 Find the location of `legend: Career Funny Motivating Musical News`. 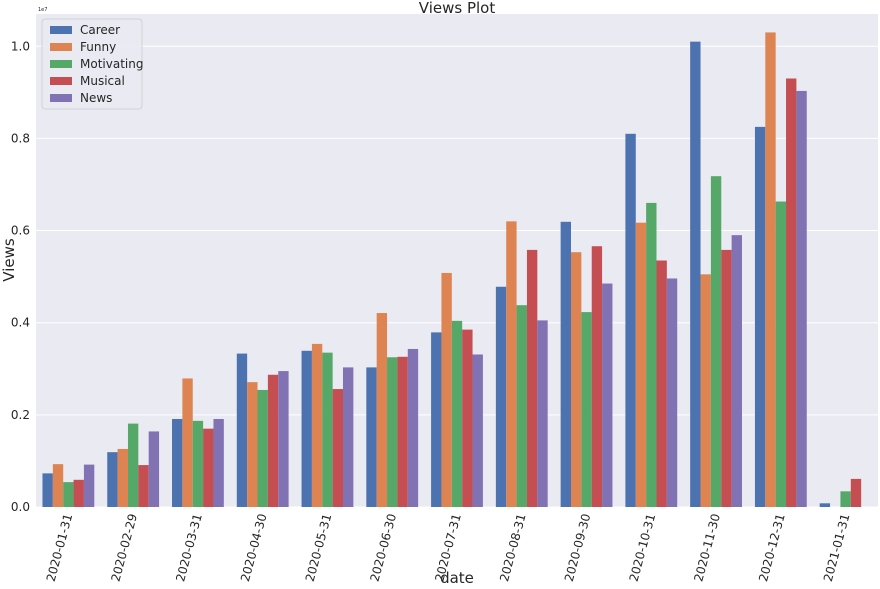

legend: Career Funny Motivating Musical News is located at coordinates (92, 64).